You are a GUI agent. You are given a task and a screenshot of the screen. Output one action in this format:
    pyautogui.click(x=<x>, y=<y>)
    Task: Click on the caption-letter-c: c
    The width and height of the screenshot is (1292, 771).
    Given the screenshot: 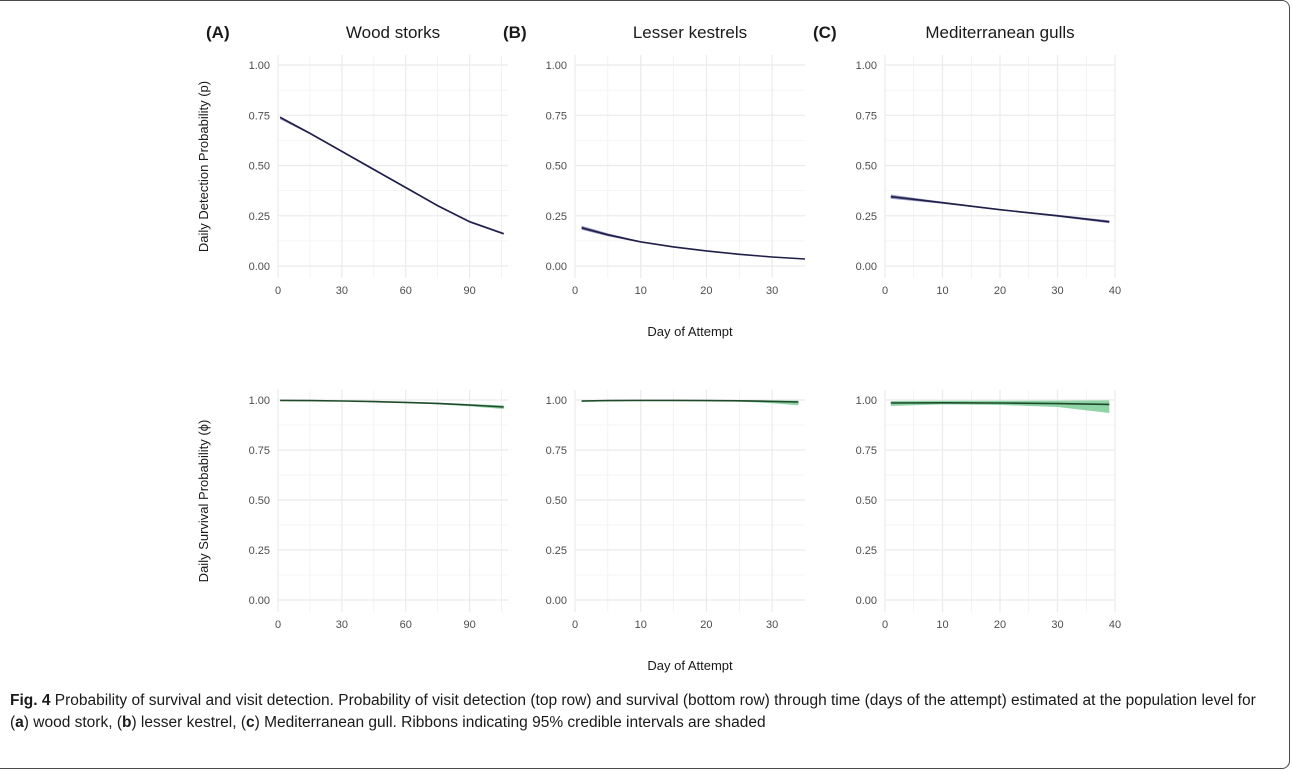 What is the action you would take?
    pyautogui.click(x=250, y=722)
    